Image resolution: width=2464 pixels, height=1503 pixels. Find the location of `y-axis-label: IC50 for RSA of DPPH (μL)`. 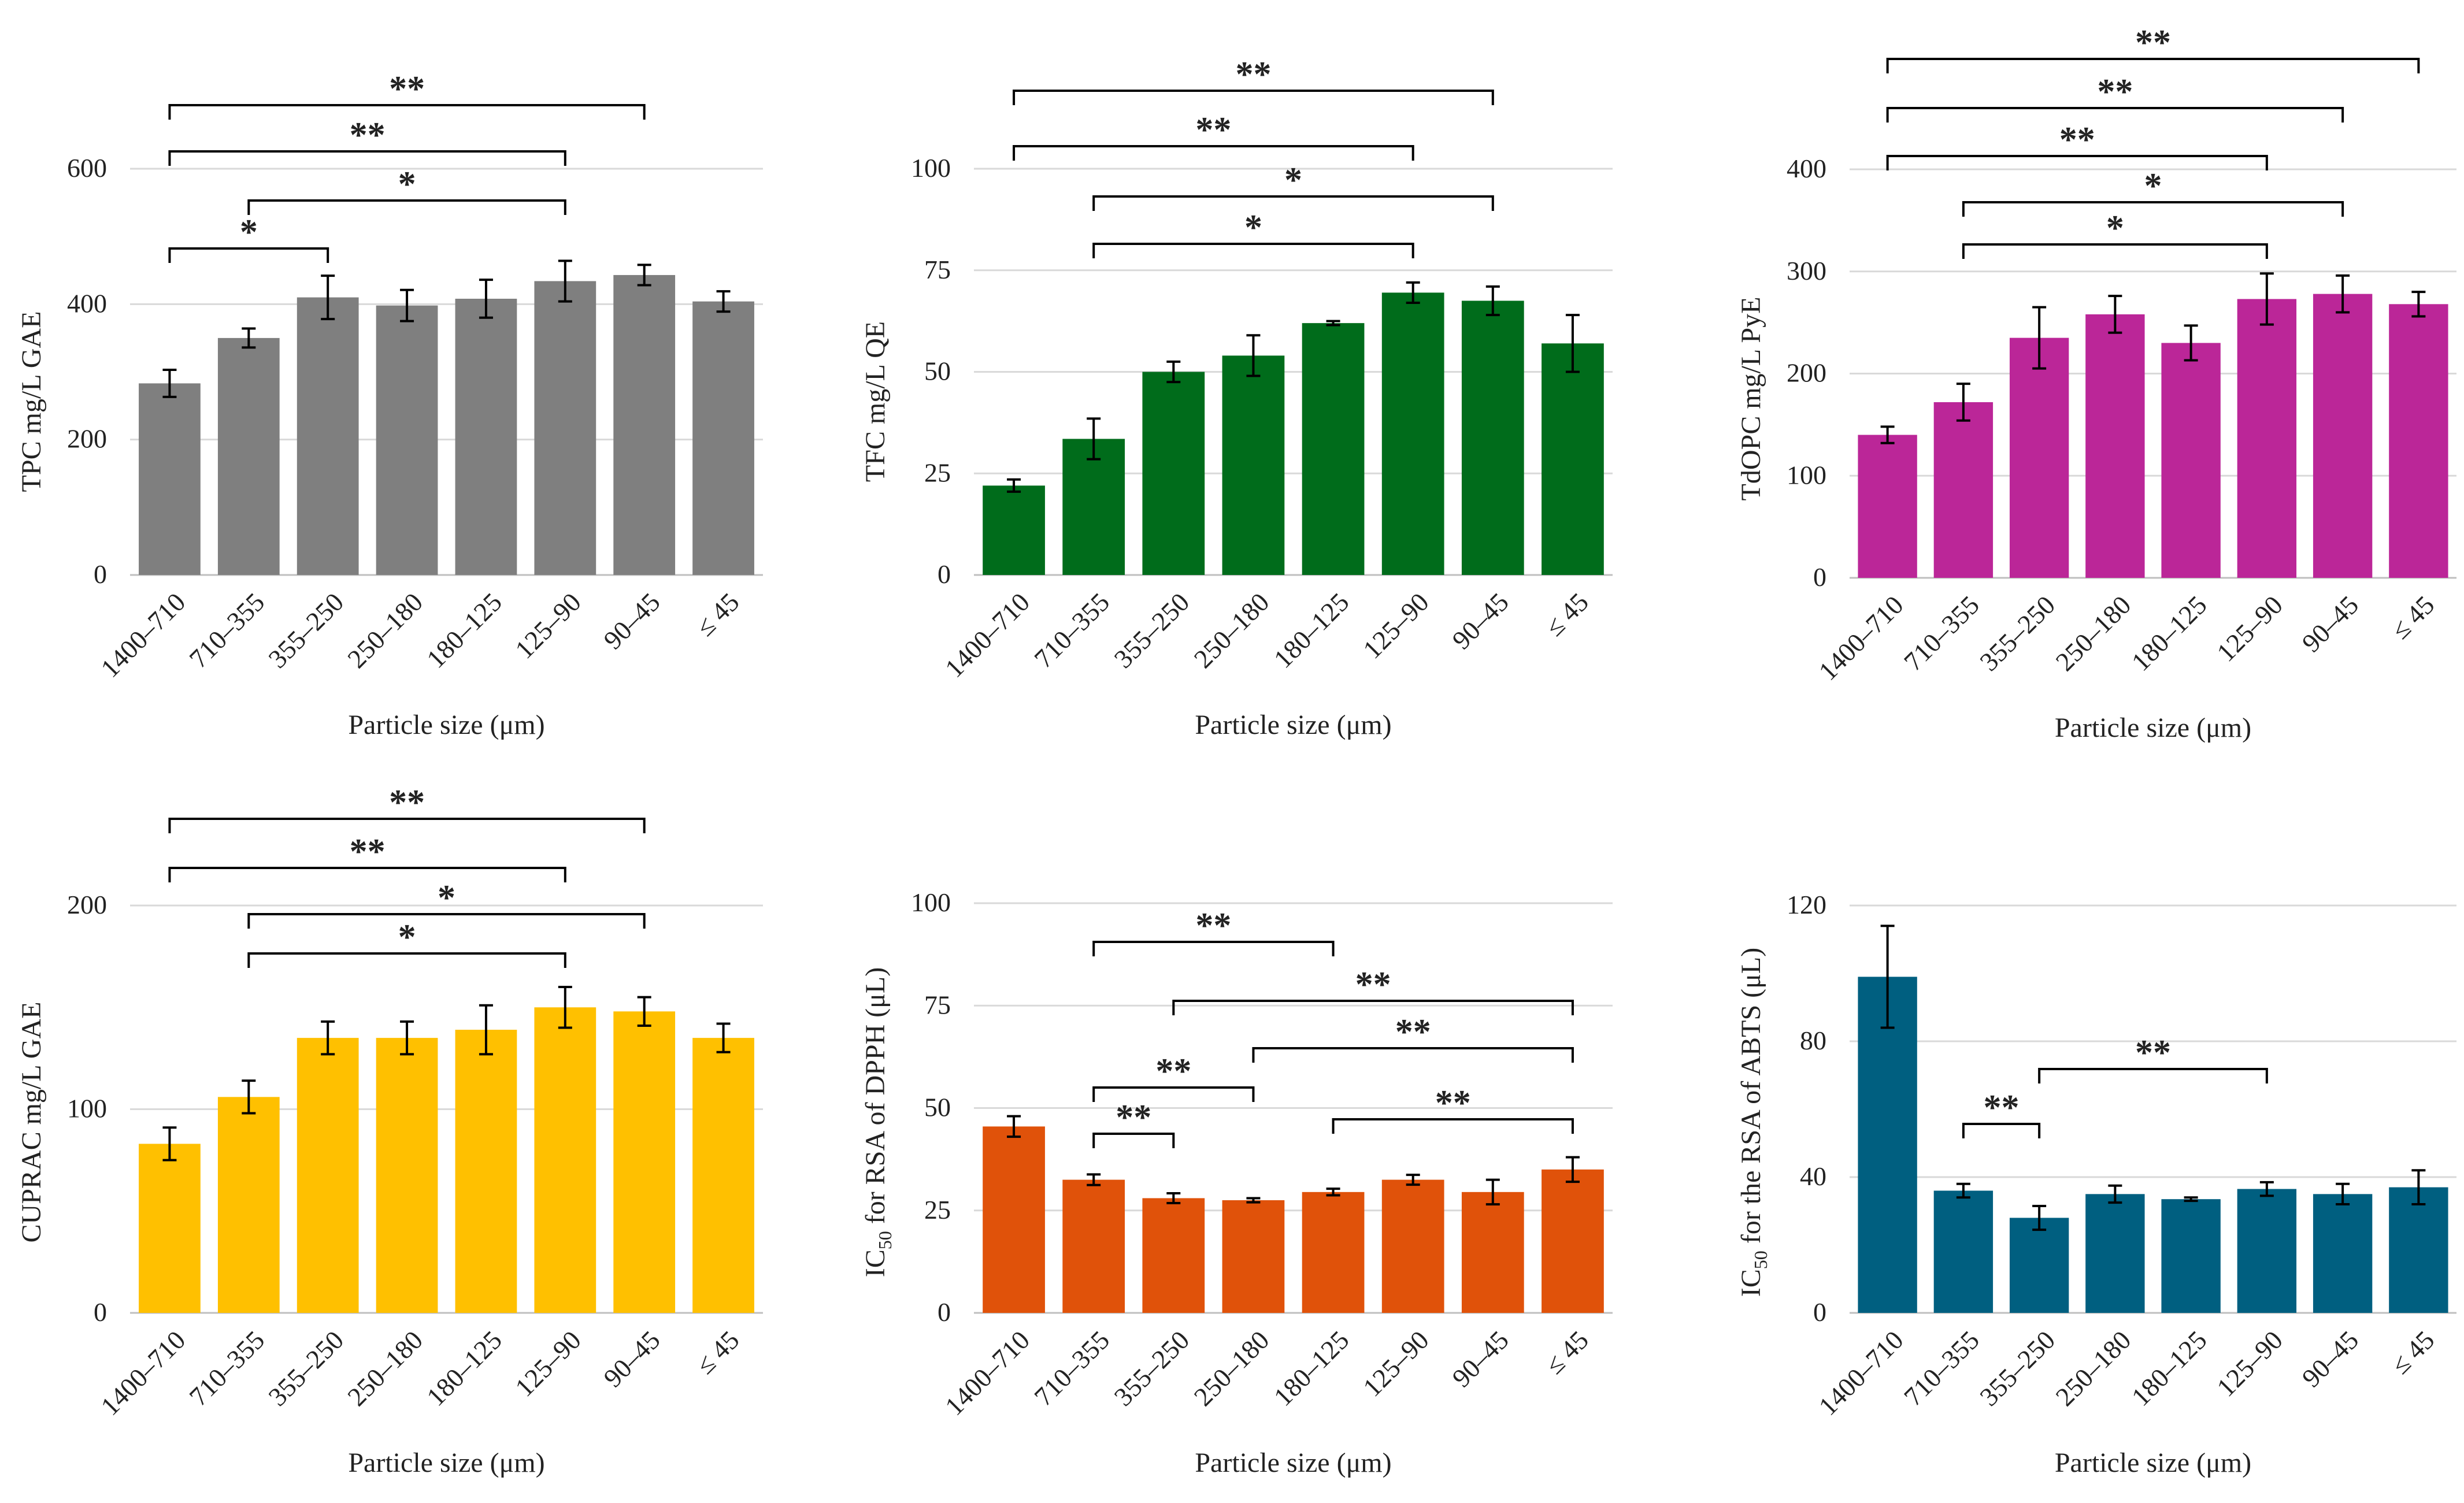

y-axis-label: IC50 for RSA of DPPH (μL) is located at coordinates (877, 1122).